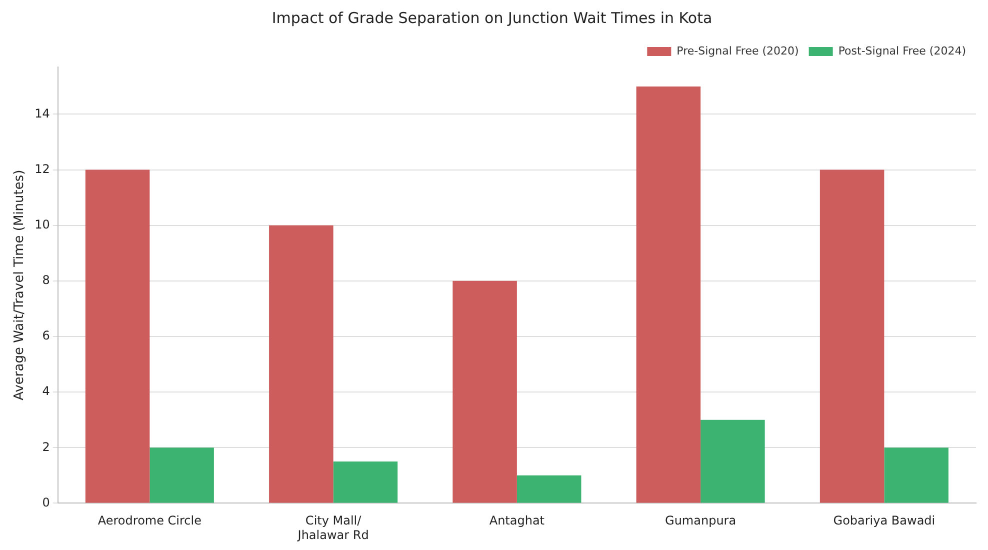  What do you see at coordinates (150, 521) in the screenshot?
I see `x-tick-label: Aerodrome Circle` at bounding box center [150, 521].